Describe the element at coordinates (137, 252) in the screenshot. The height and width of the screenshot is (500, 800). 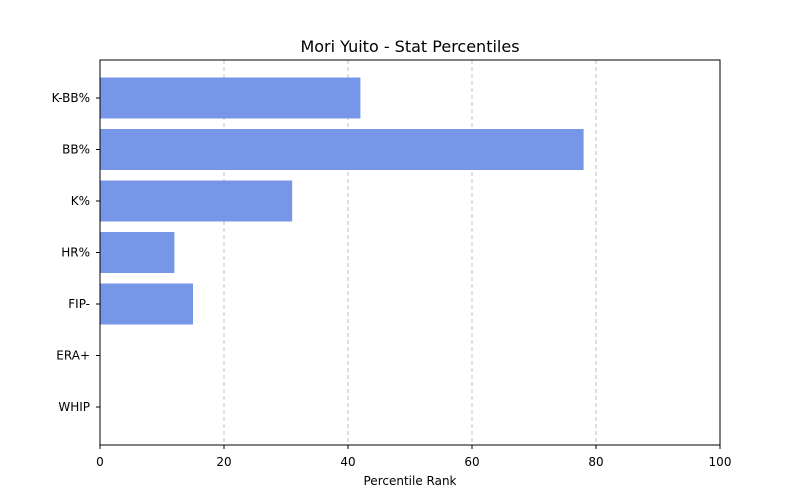
I see `bar-hr-` at that location.